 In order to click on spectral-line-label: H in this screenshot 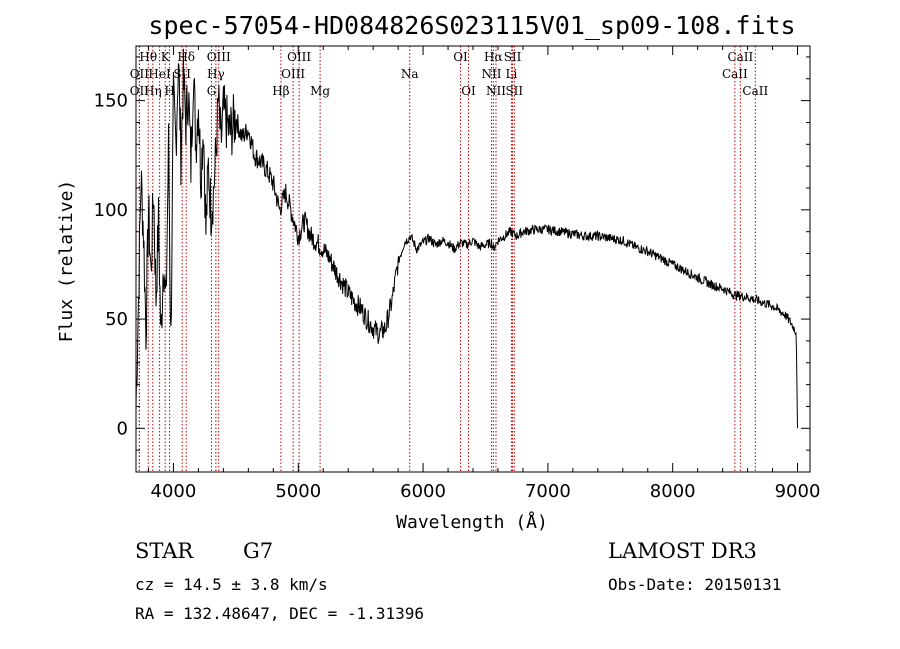, I will do `click(169, 91)`.